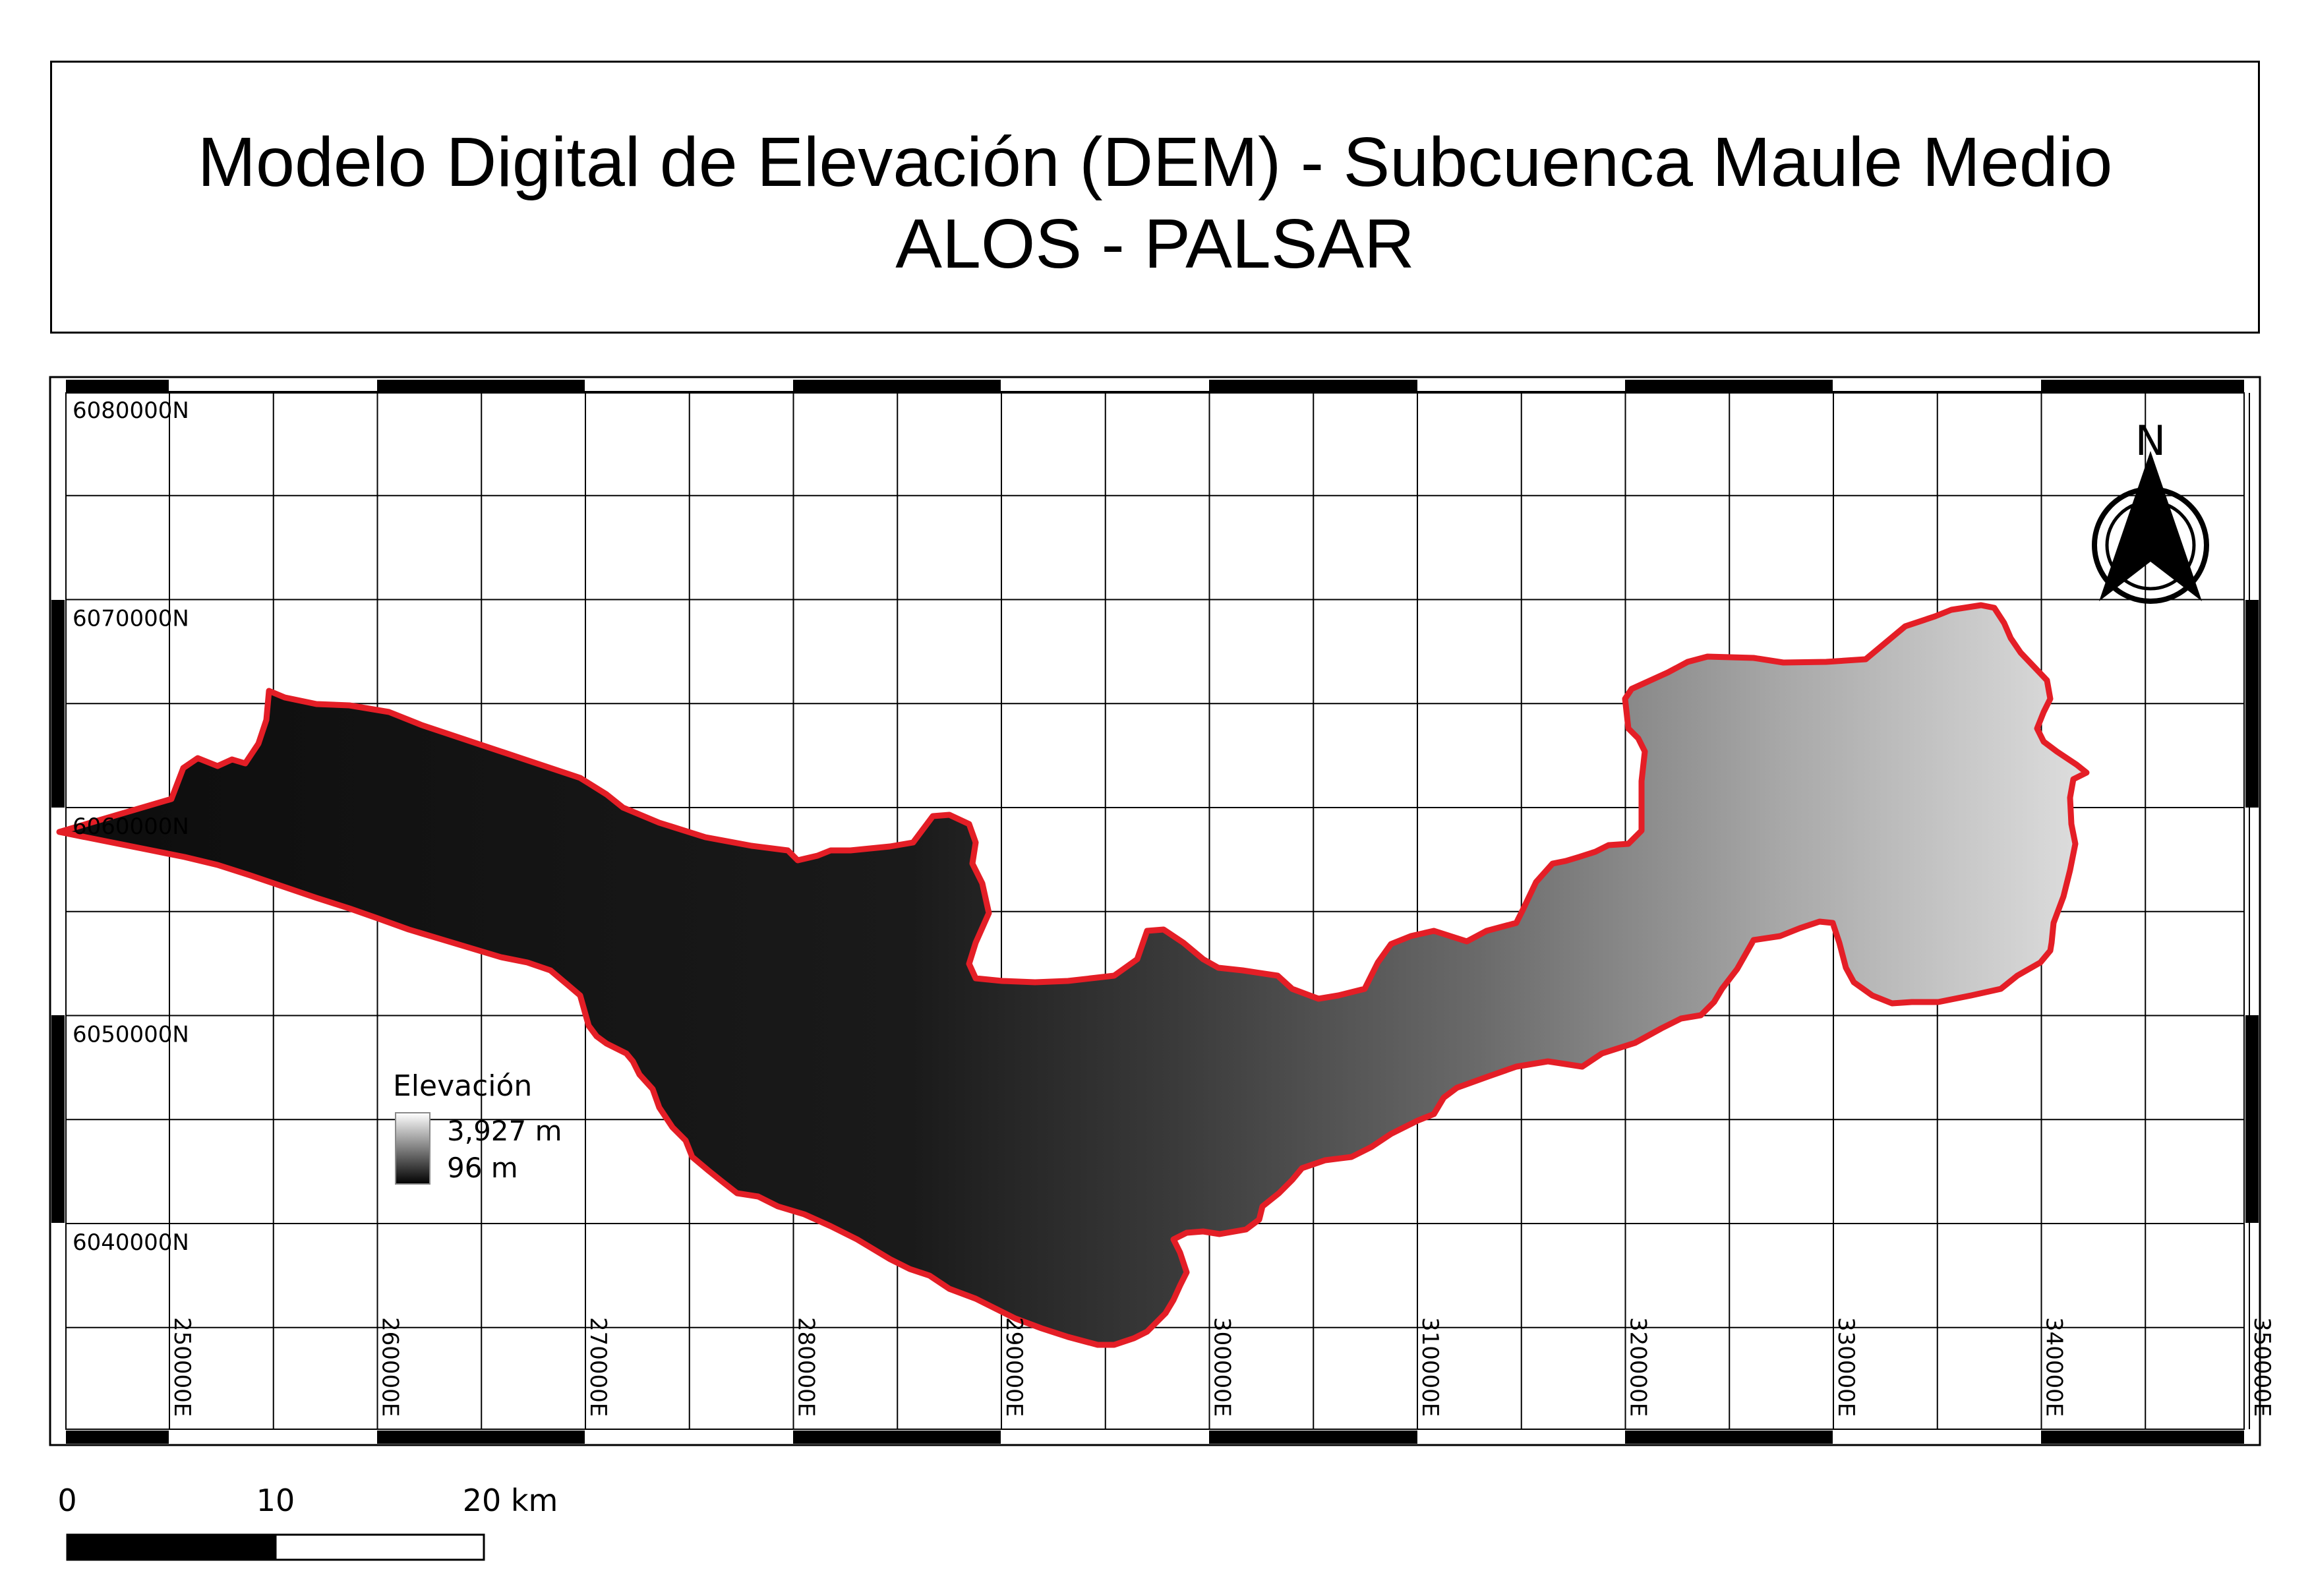 The width and height of the screenshot is (2312, 1596). I want to click on legend: Elevación 3,927 m 96 m, so click(477, 1127).